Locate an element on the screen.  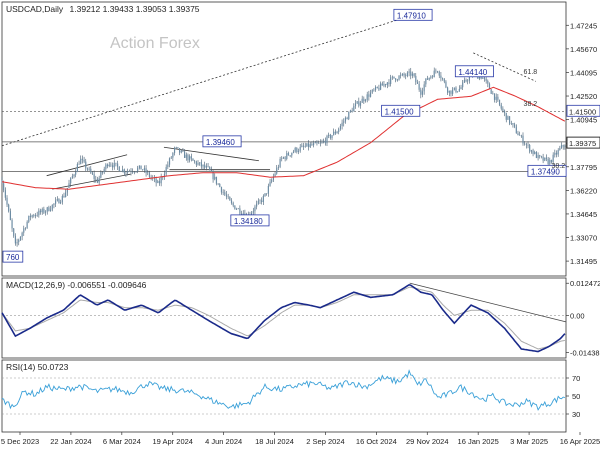
macd-line is located at coordinates (283, 318).